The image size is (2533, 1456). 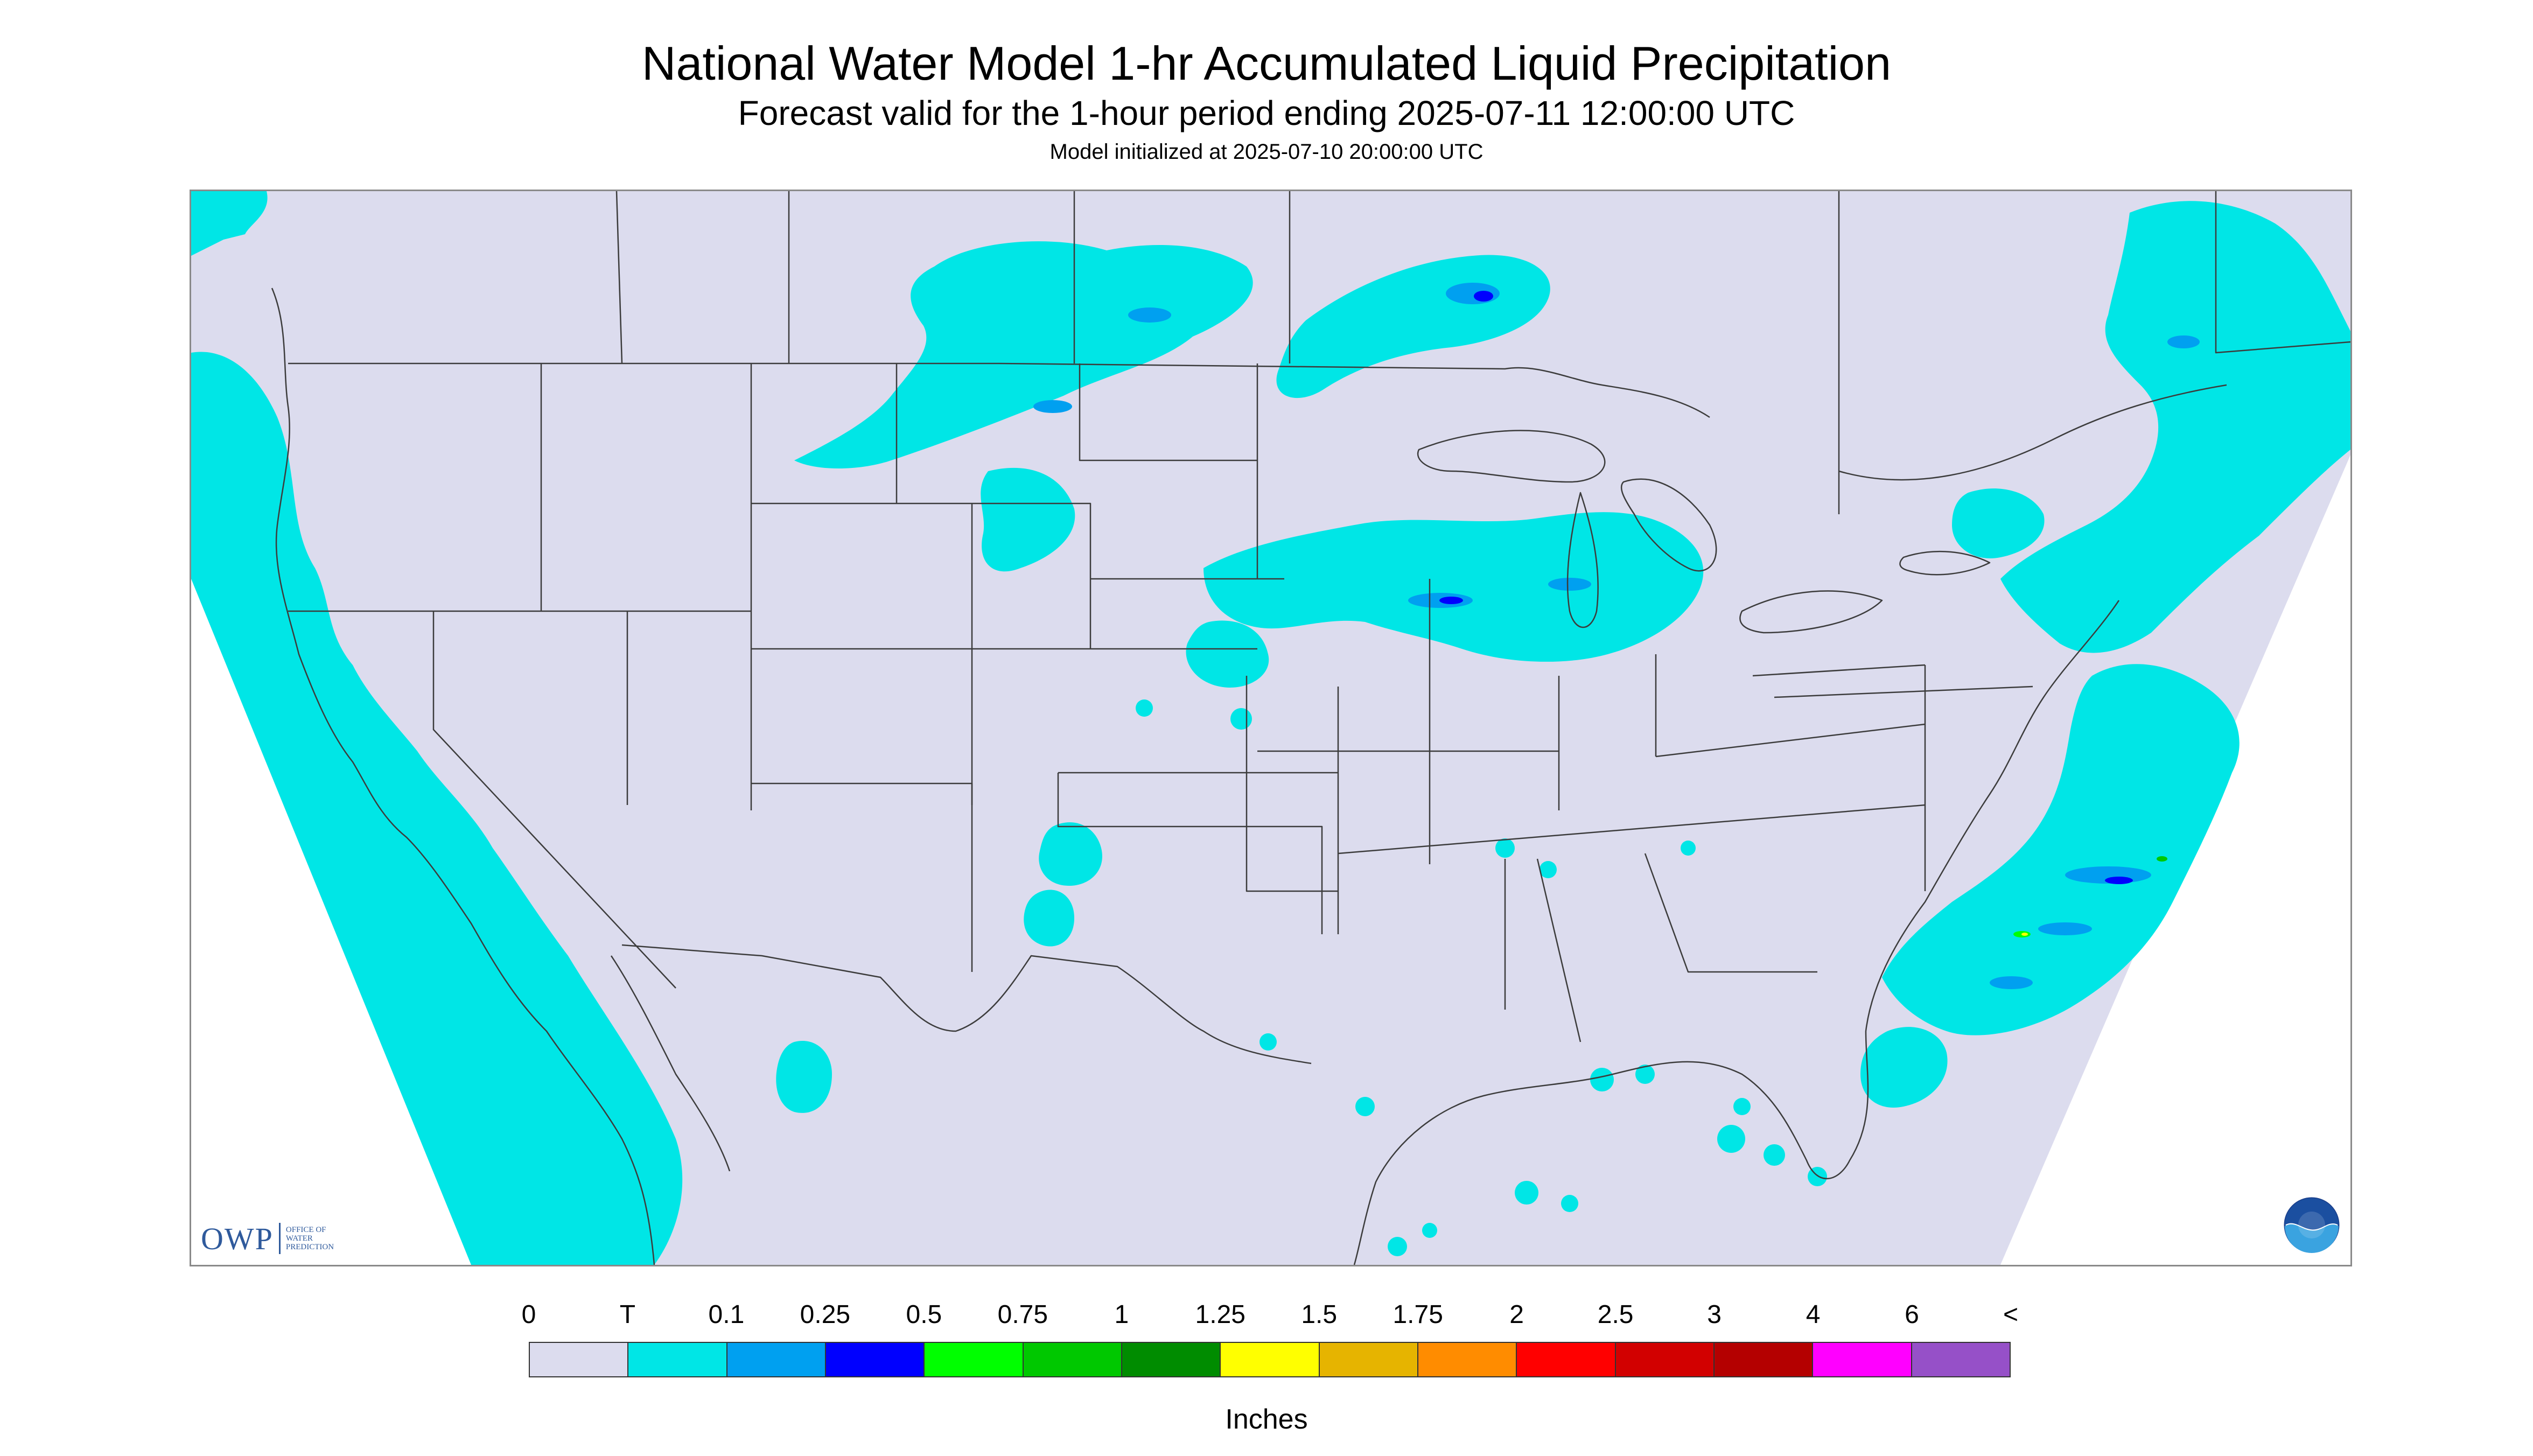 I want to click on owp-logo-line: WATER, so click(x=299, y=1238).